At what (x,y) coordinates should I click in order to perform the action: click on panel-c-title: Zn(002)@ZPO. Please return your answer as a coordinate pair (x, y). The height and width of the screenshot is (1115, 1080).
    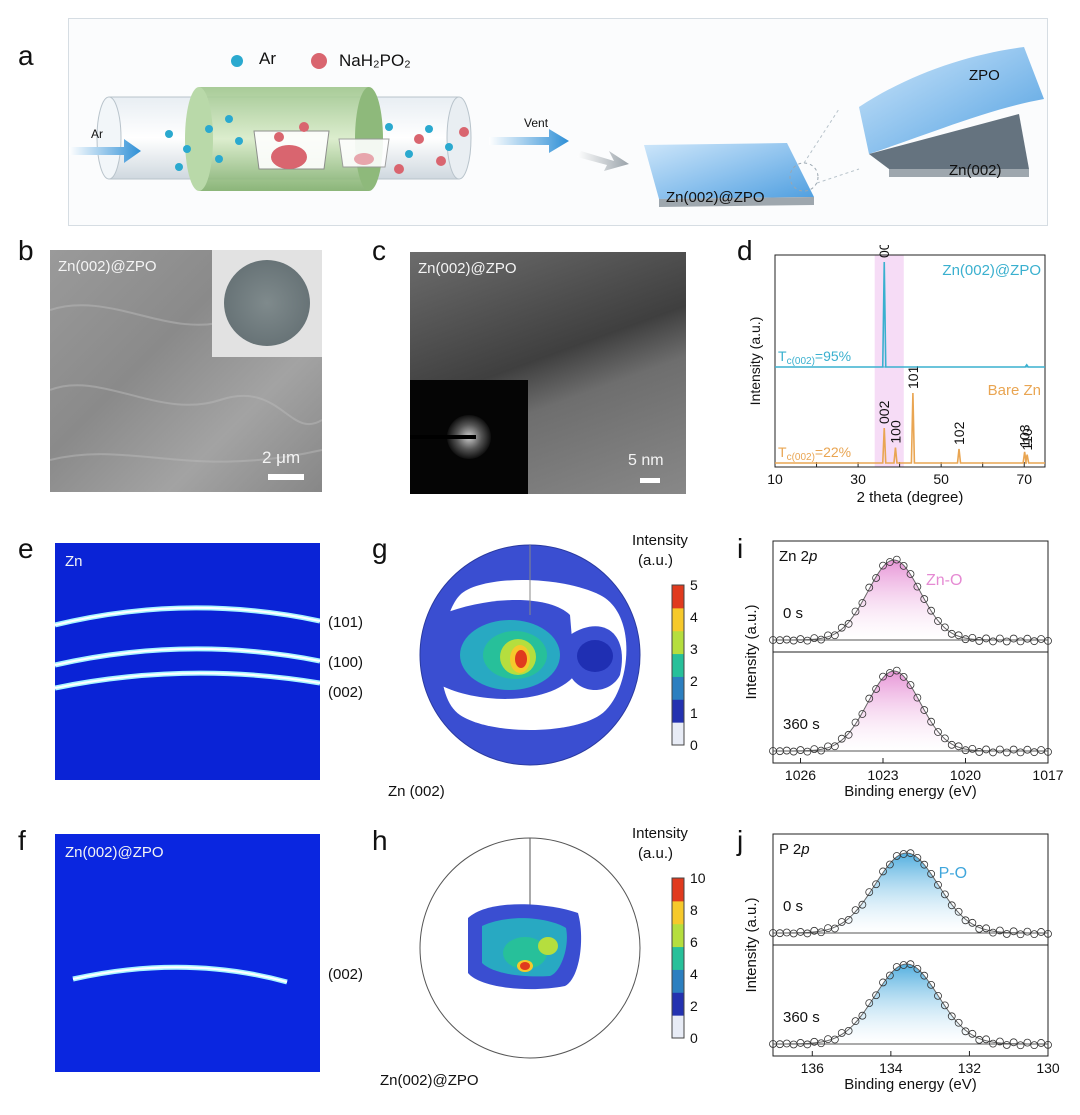
    Looking at the image, I should click on (467, 268).